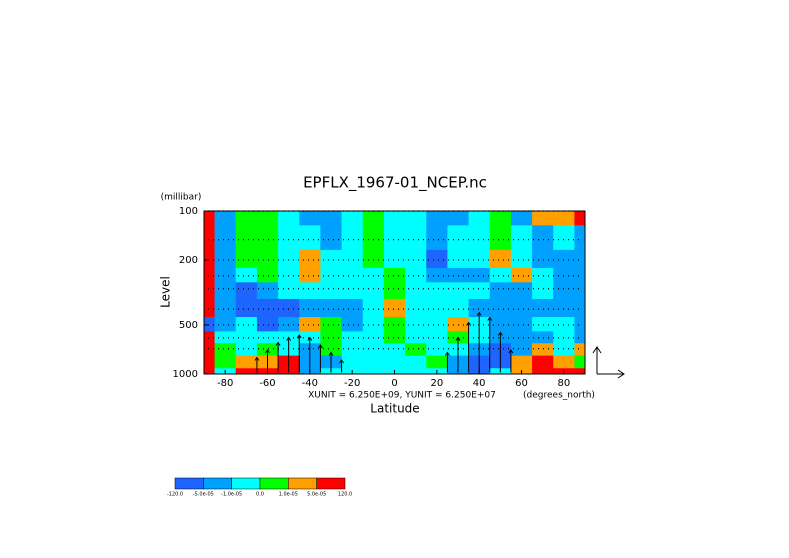 The height and width of the screenshot is (558, 789). What do you see at coordinates (310, 383) in the screenshot?
I see `x-tick-label: -40` at bounding box center [310, 383].